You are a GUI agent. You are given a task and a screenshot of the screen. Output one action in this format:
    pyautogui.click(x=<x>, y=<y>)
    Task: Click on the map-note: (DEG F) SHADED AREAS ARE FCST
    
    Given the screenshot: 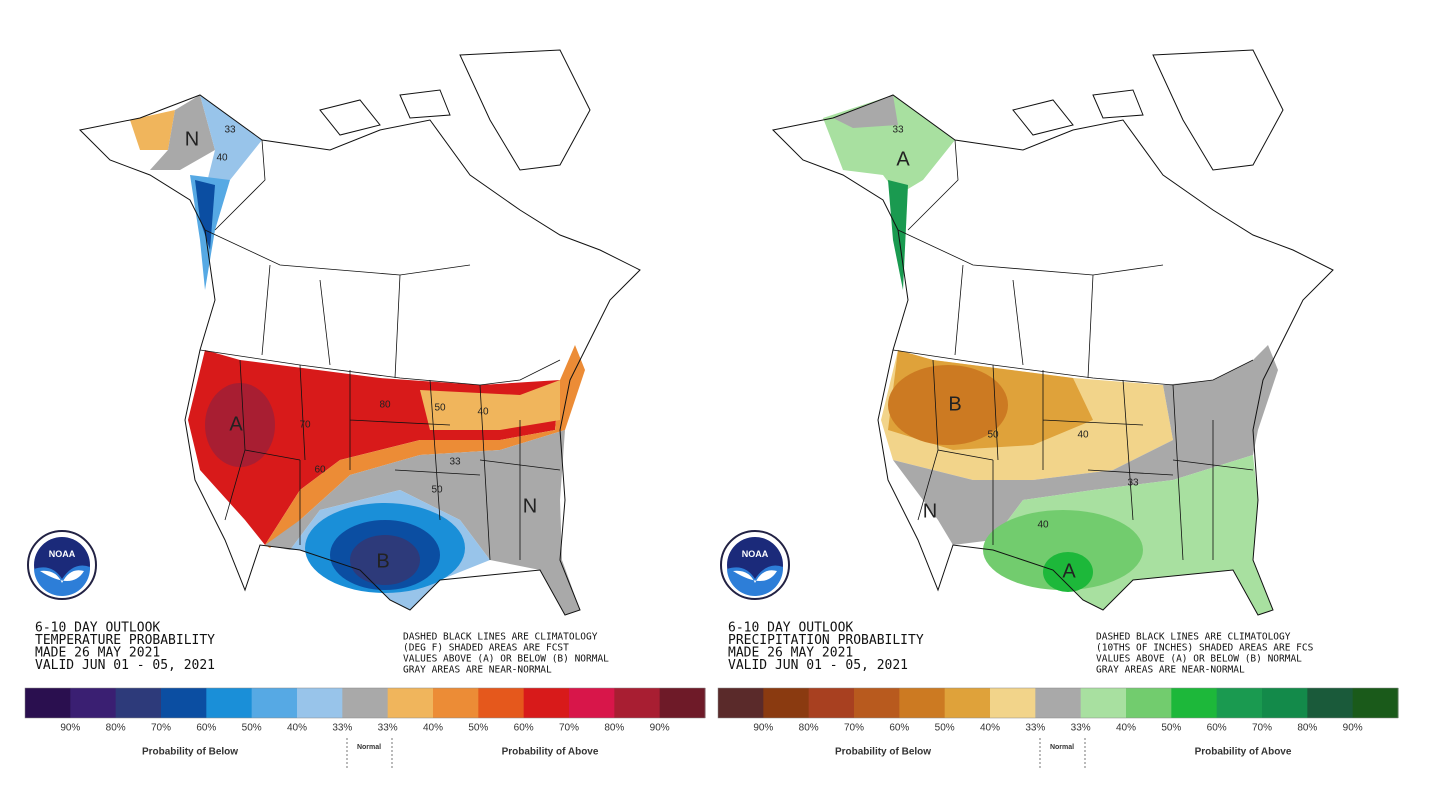 What is the action you would take?
    pyautogui.click(x=486, y=648)
    